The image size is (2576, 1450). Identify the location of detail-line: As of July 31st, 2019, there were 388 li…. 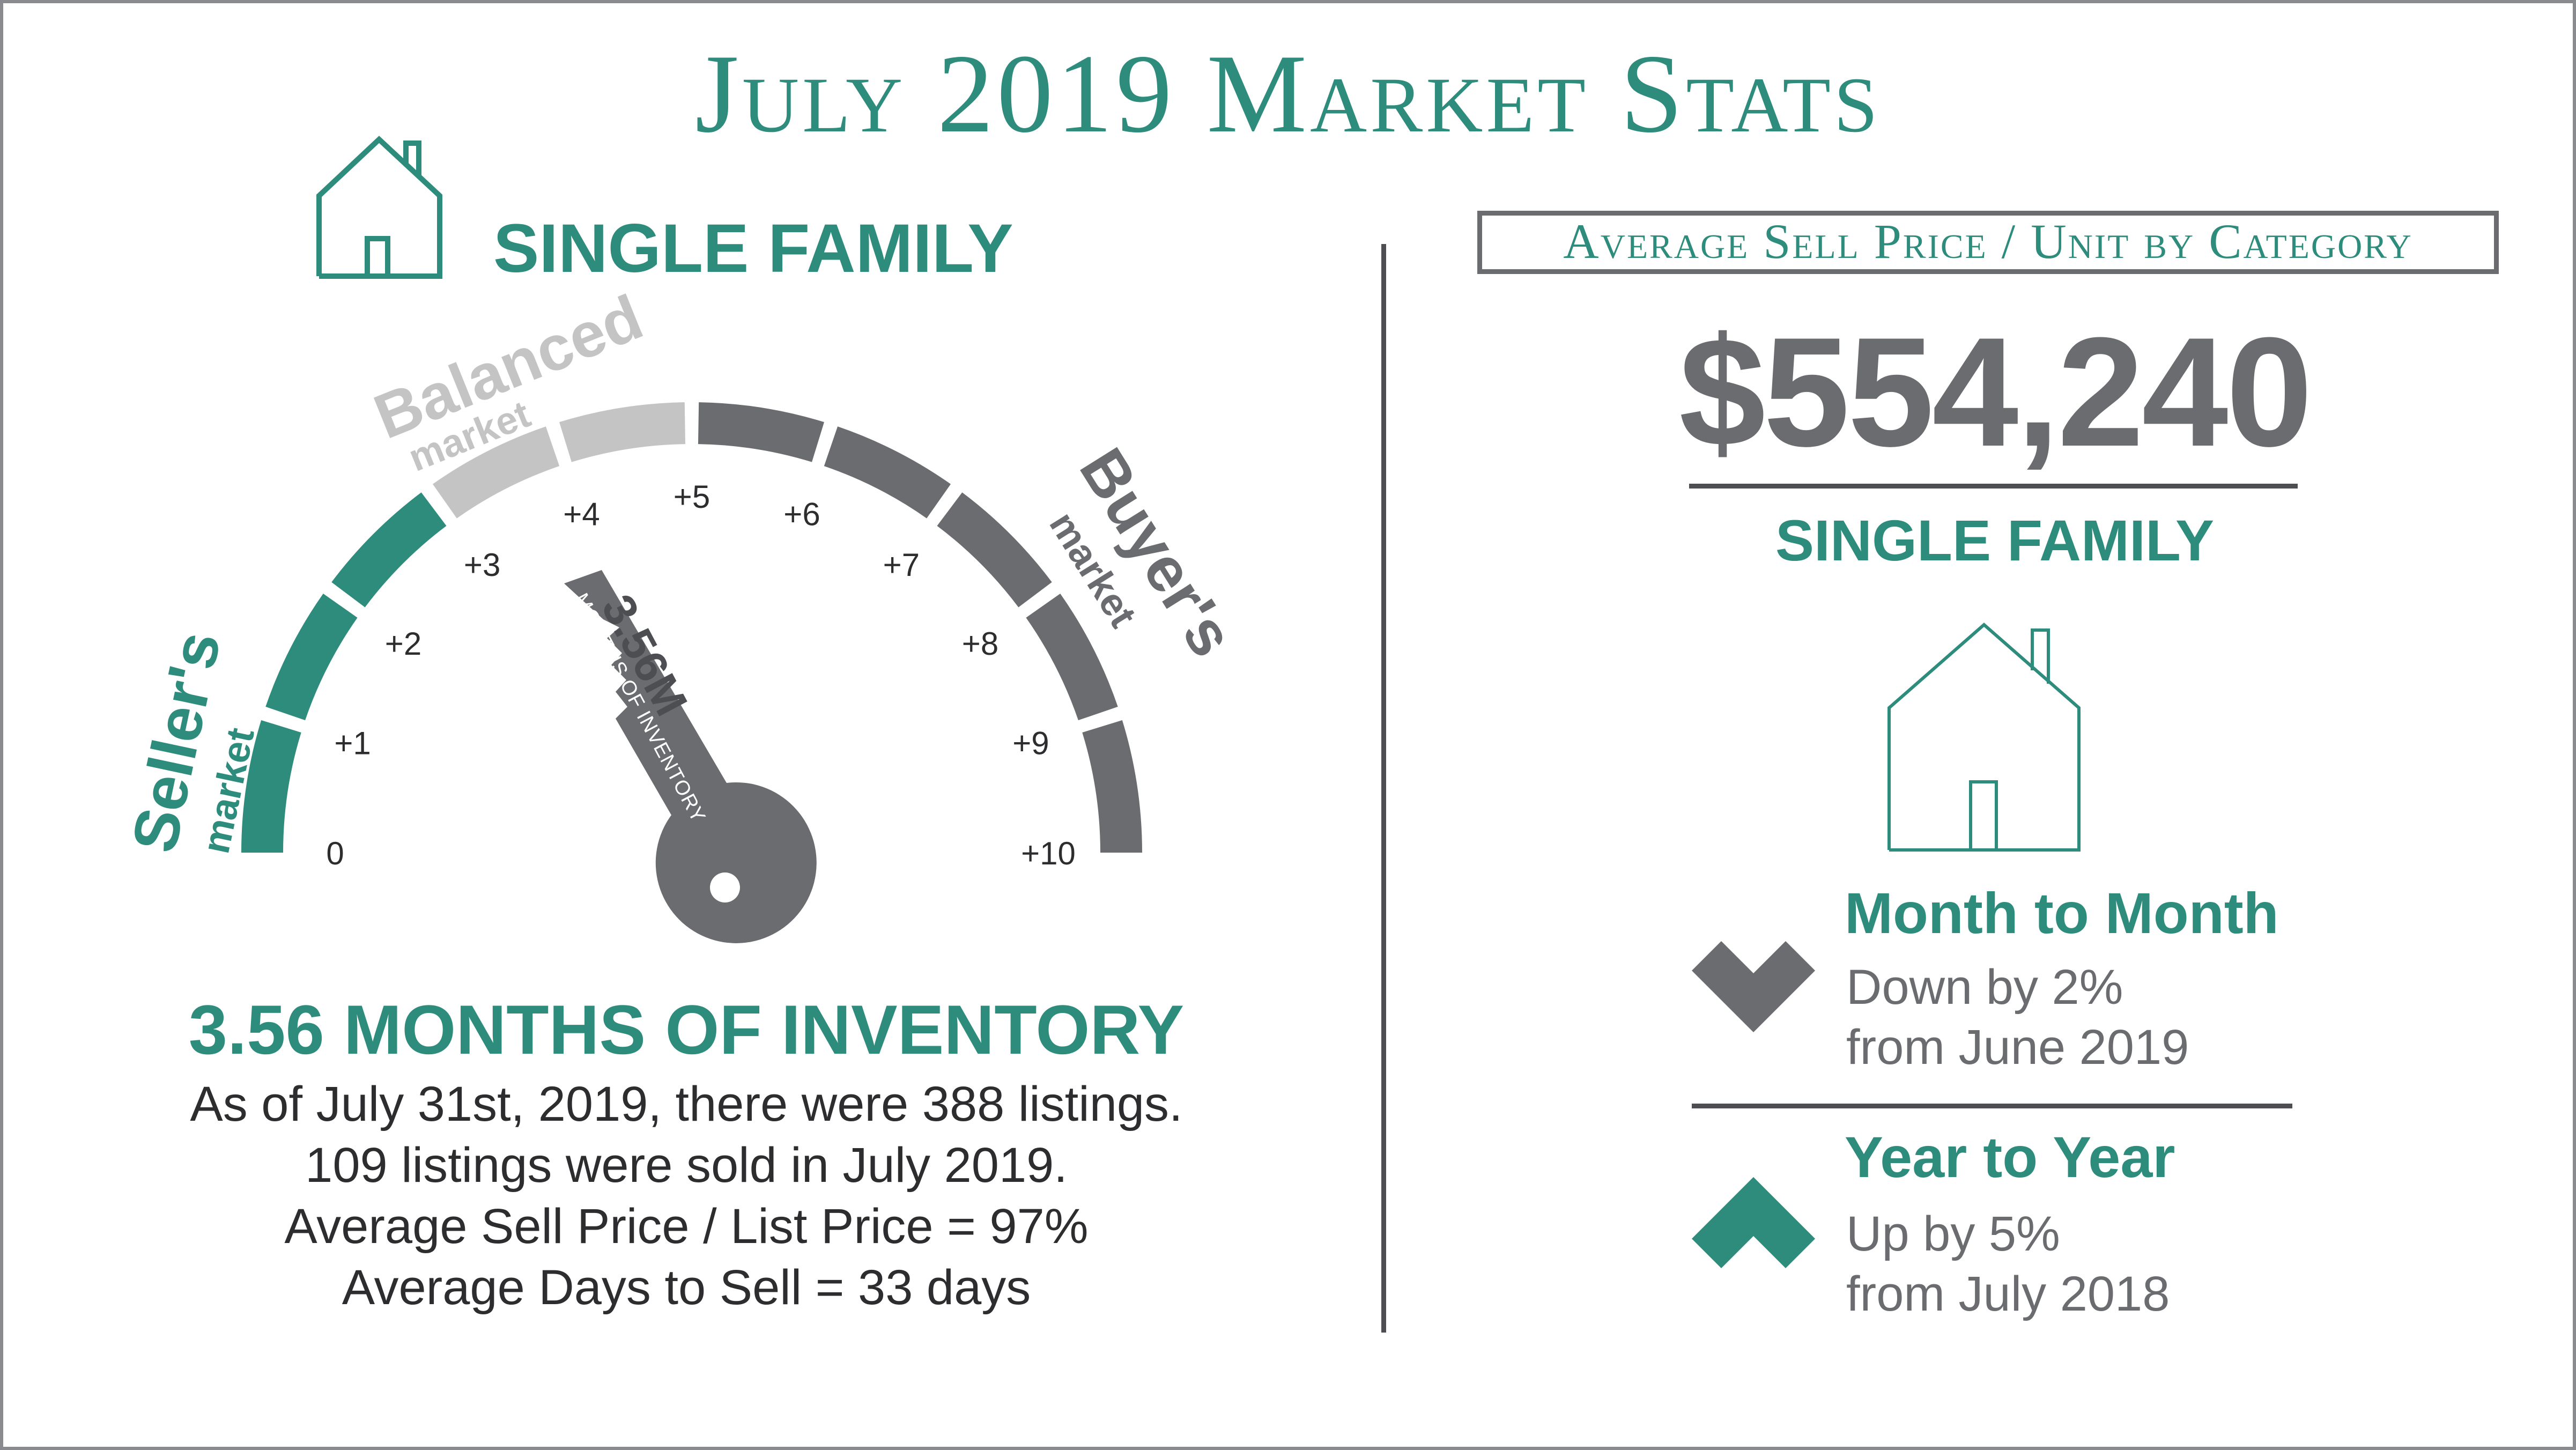
(686, 1104).